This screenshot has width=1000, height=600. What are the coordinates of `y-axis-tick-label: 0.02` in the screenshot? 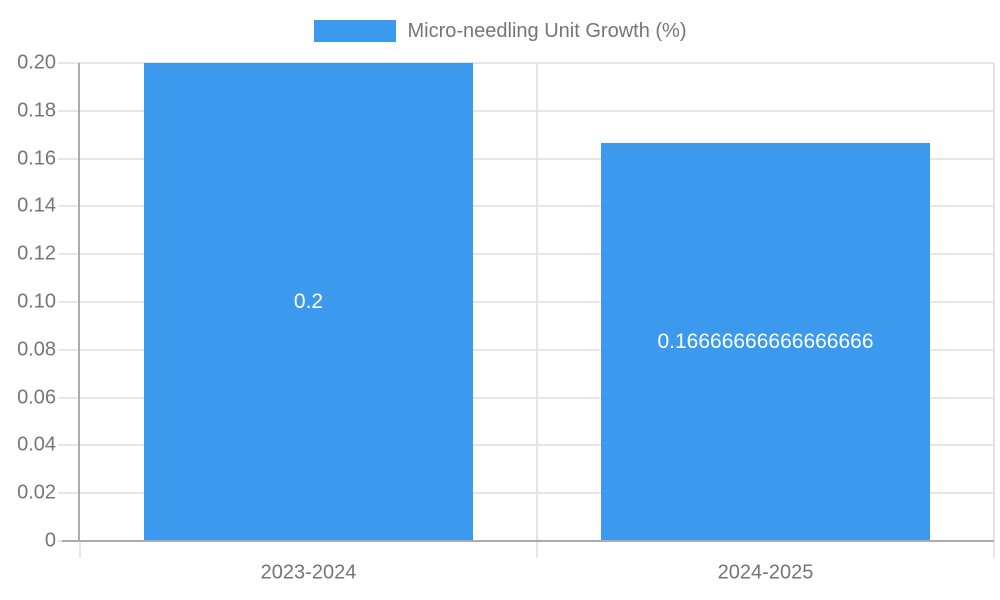 It's located at (36, 492).